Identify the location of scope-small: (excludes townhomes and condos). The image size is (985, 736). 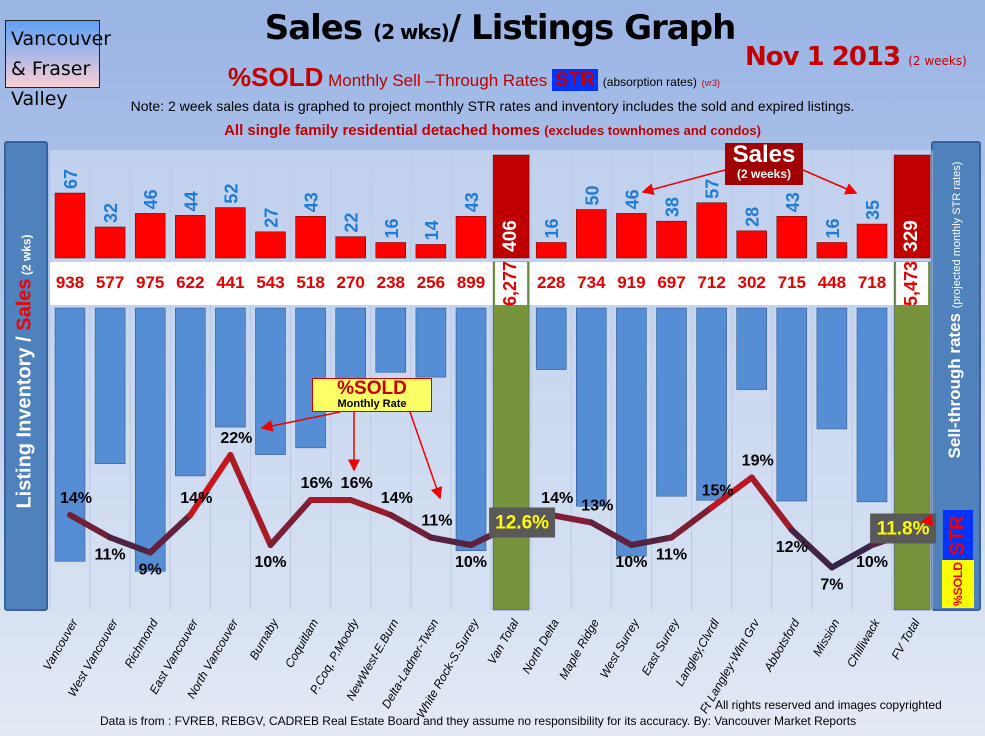
(652, 130).